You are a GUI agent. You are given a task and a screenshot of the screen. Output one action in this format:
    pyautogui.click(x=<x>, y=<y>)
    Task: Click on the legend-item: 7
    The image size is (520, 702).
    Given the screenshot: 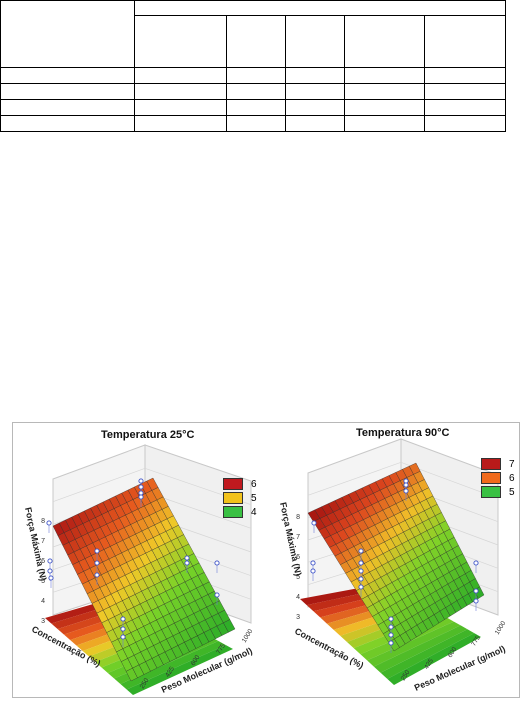 What is the action you would take?
    pyautogui.click(x=498, y=464)
    